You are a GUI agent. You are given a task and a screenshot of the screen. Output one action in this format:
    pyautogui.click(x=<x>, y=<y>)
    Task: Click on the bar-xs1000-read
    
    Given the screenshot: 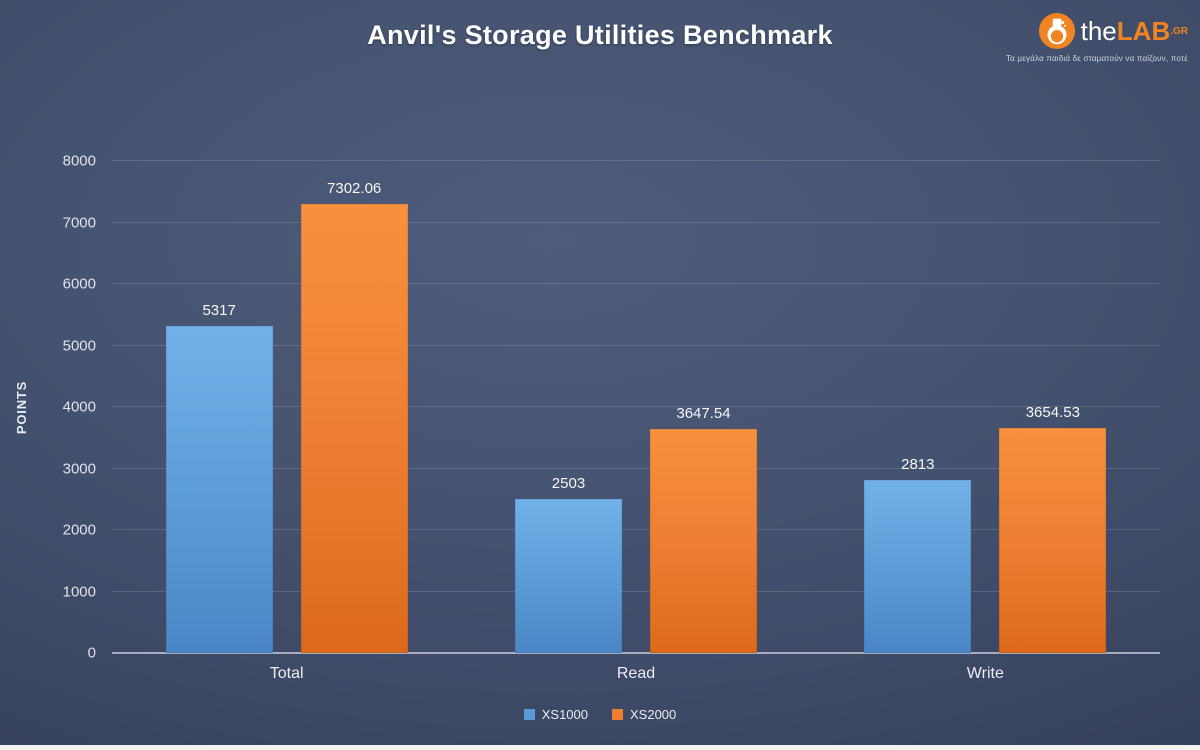 What is the action you would take?
    pyautogui.click(x=568, y=576)
    